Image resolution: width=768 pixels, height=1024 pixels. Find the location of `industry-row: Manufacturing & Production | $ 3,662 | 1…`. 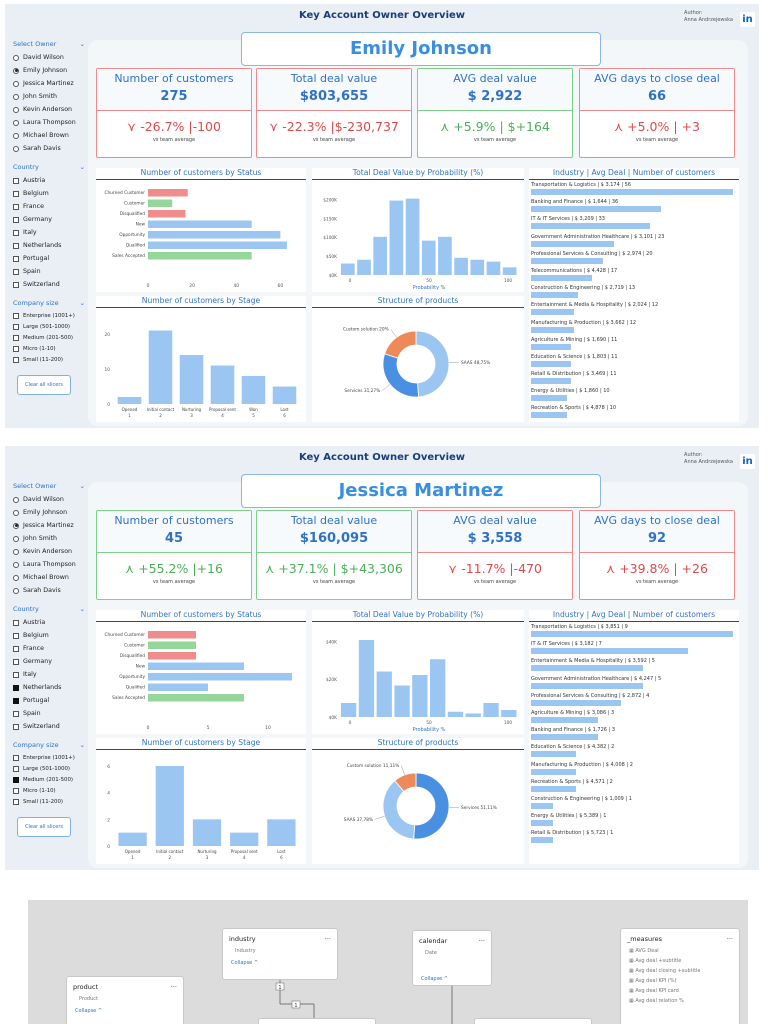

industry-row: Manufacturing & Production | $ 3,662 | 1… is located at coordinates (634, 328).